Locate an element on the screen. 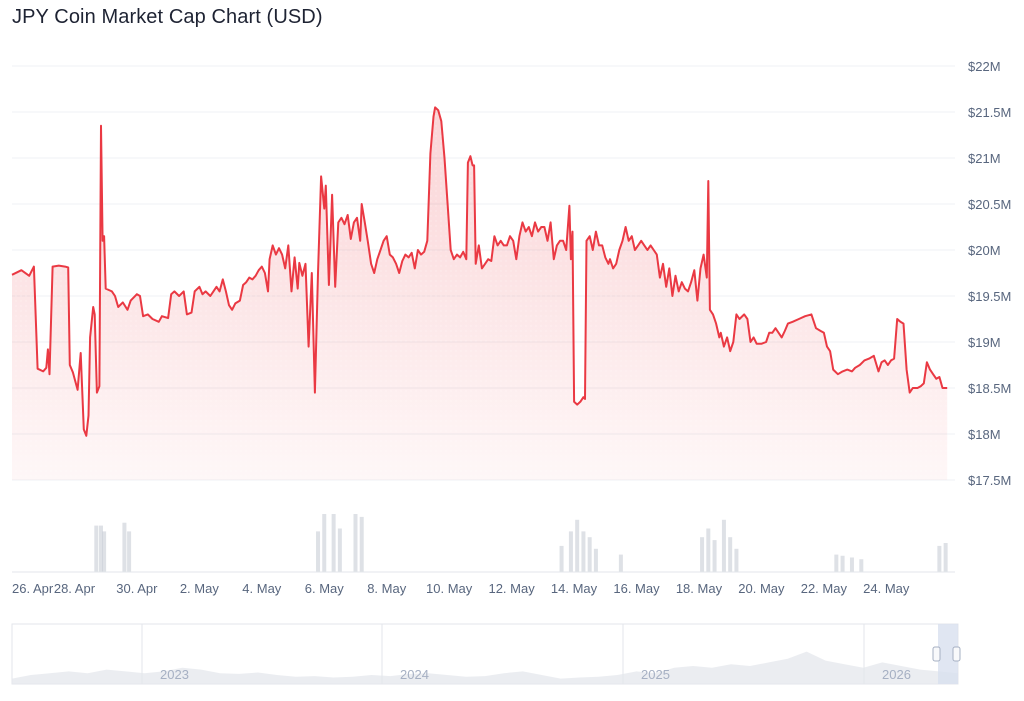  x-tick-label: 30. Apr is located at coordinates (137, 588).